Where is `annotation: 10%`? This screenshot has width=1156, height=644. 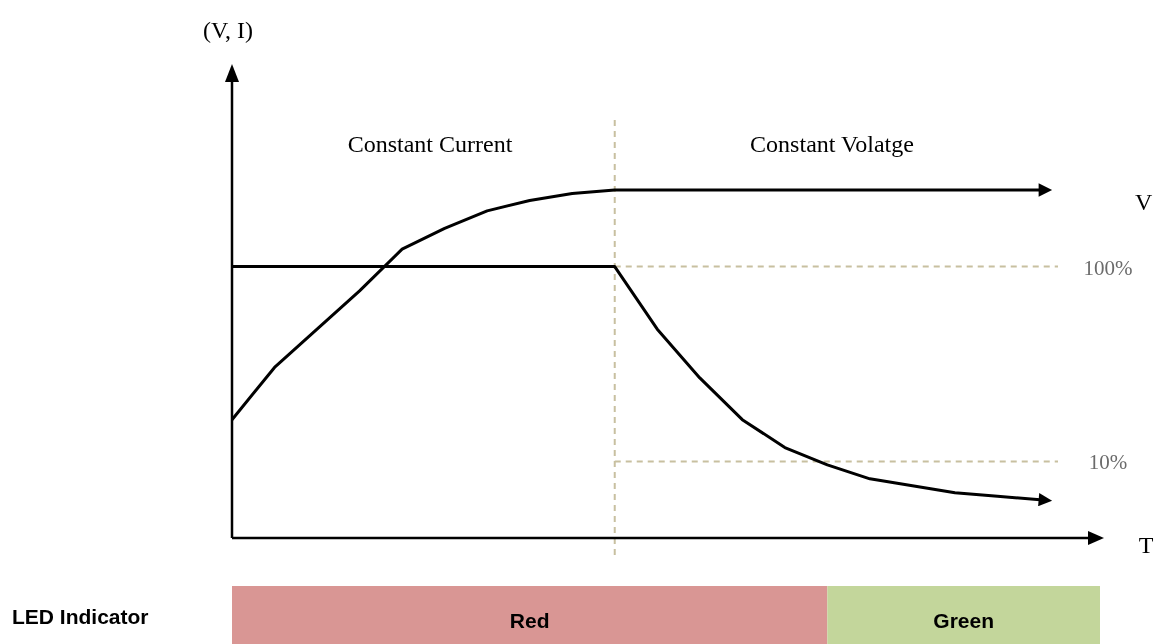
annotation: 10% is located at coordinates (1108, 462).